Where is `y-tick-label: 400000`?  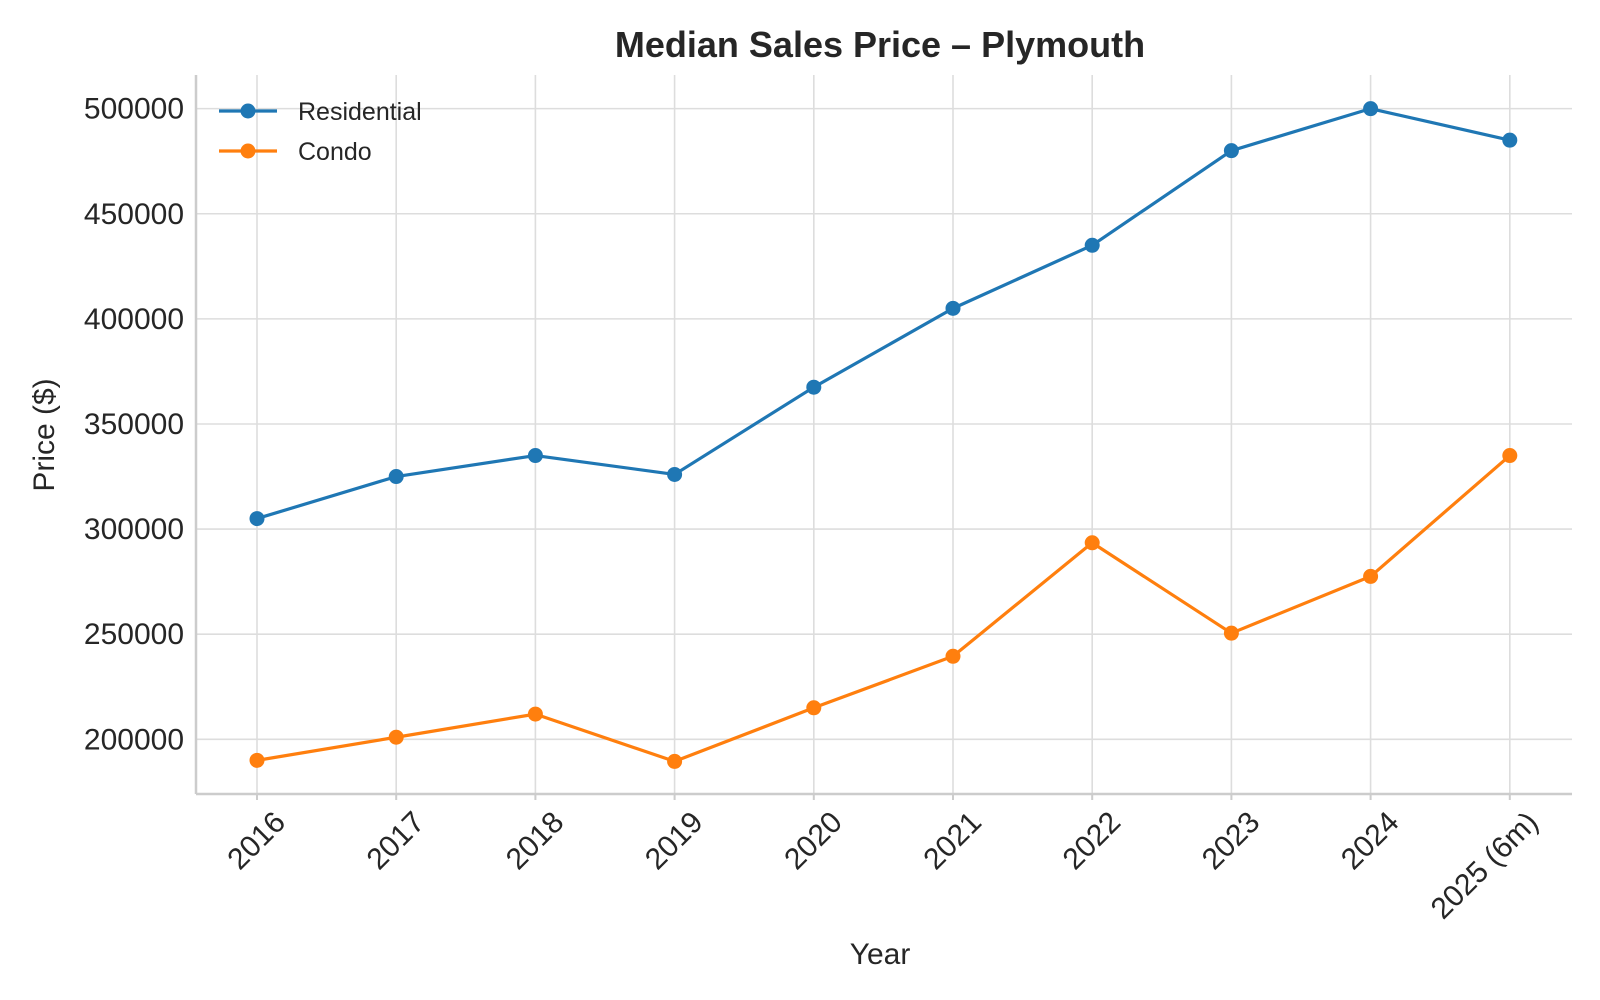 y-tick-label: 400000 is located at coordinates (134, 319).